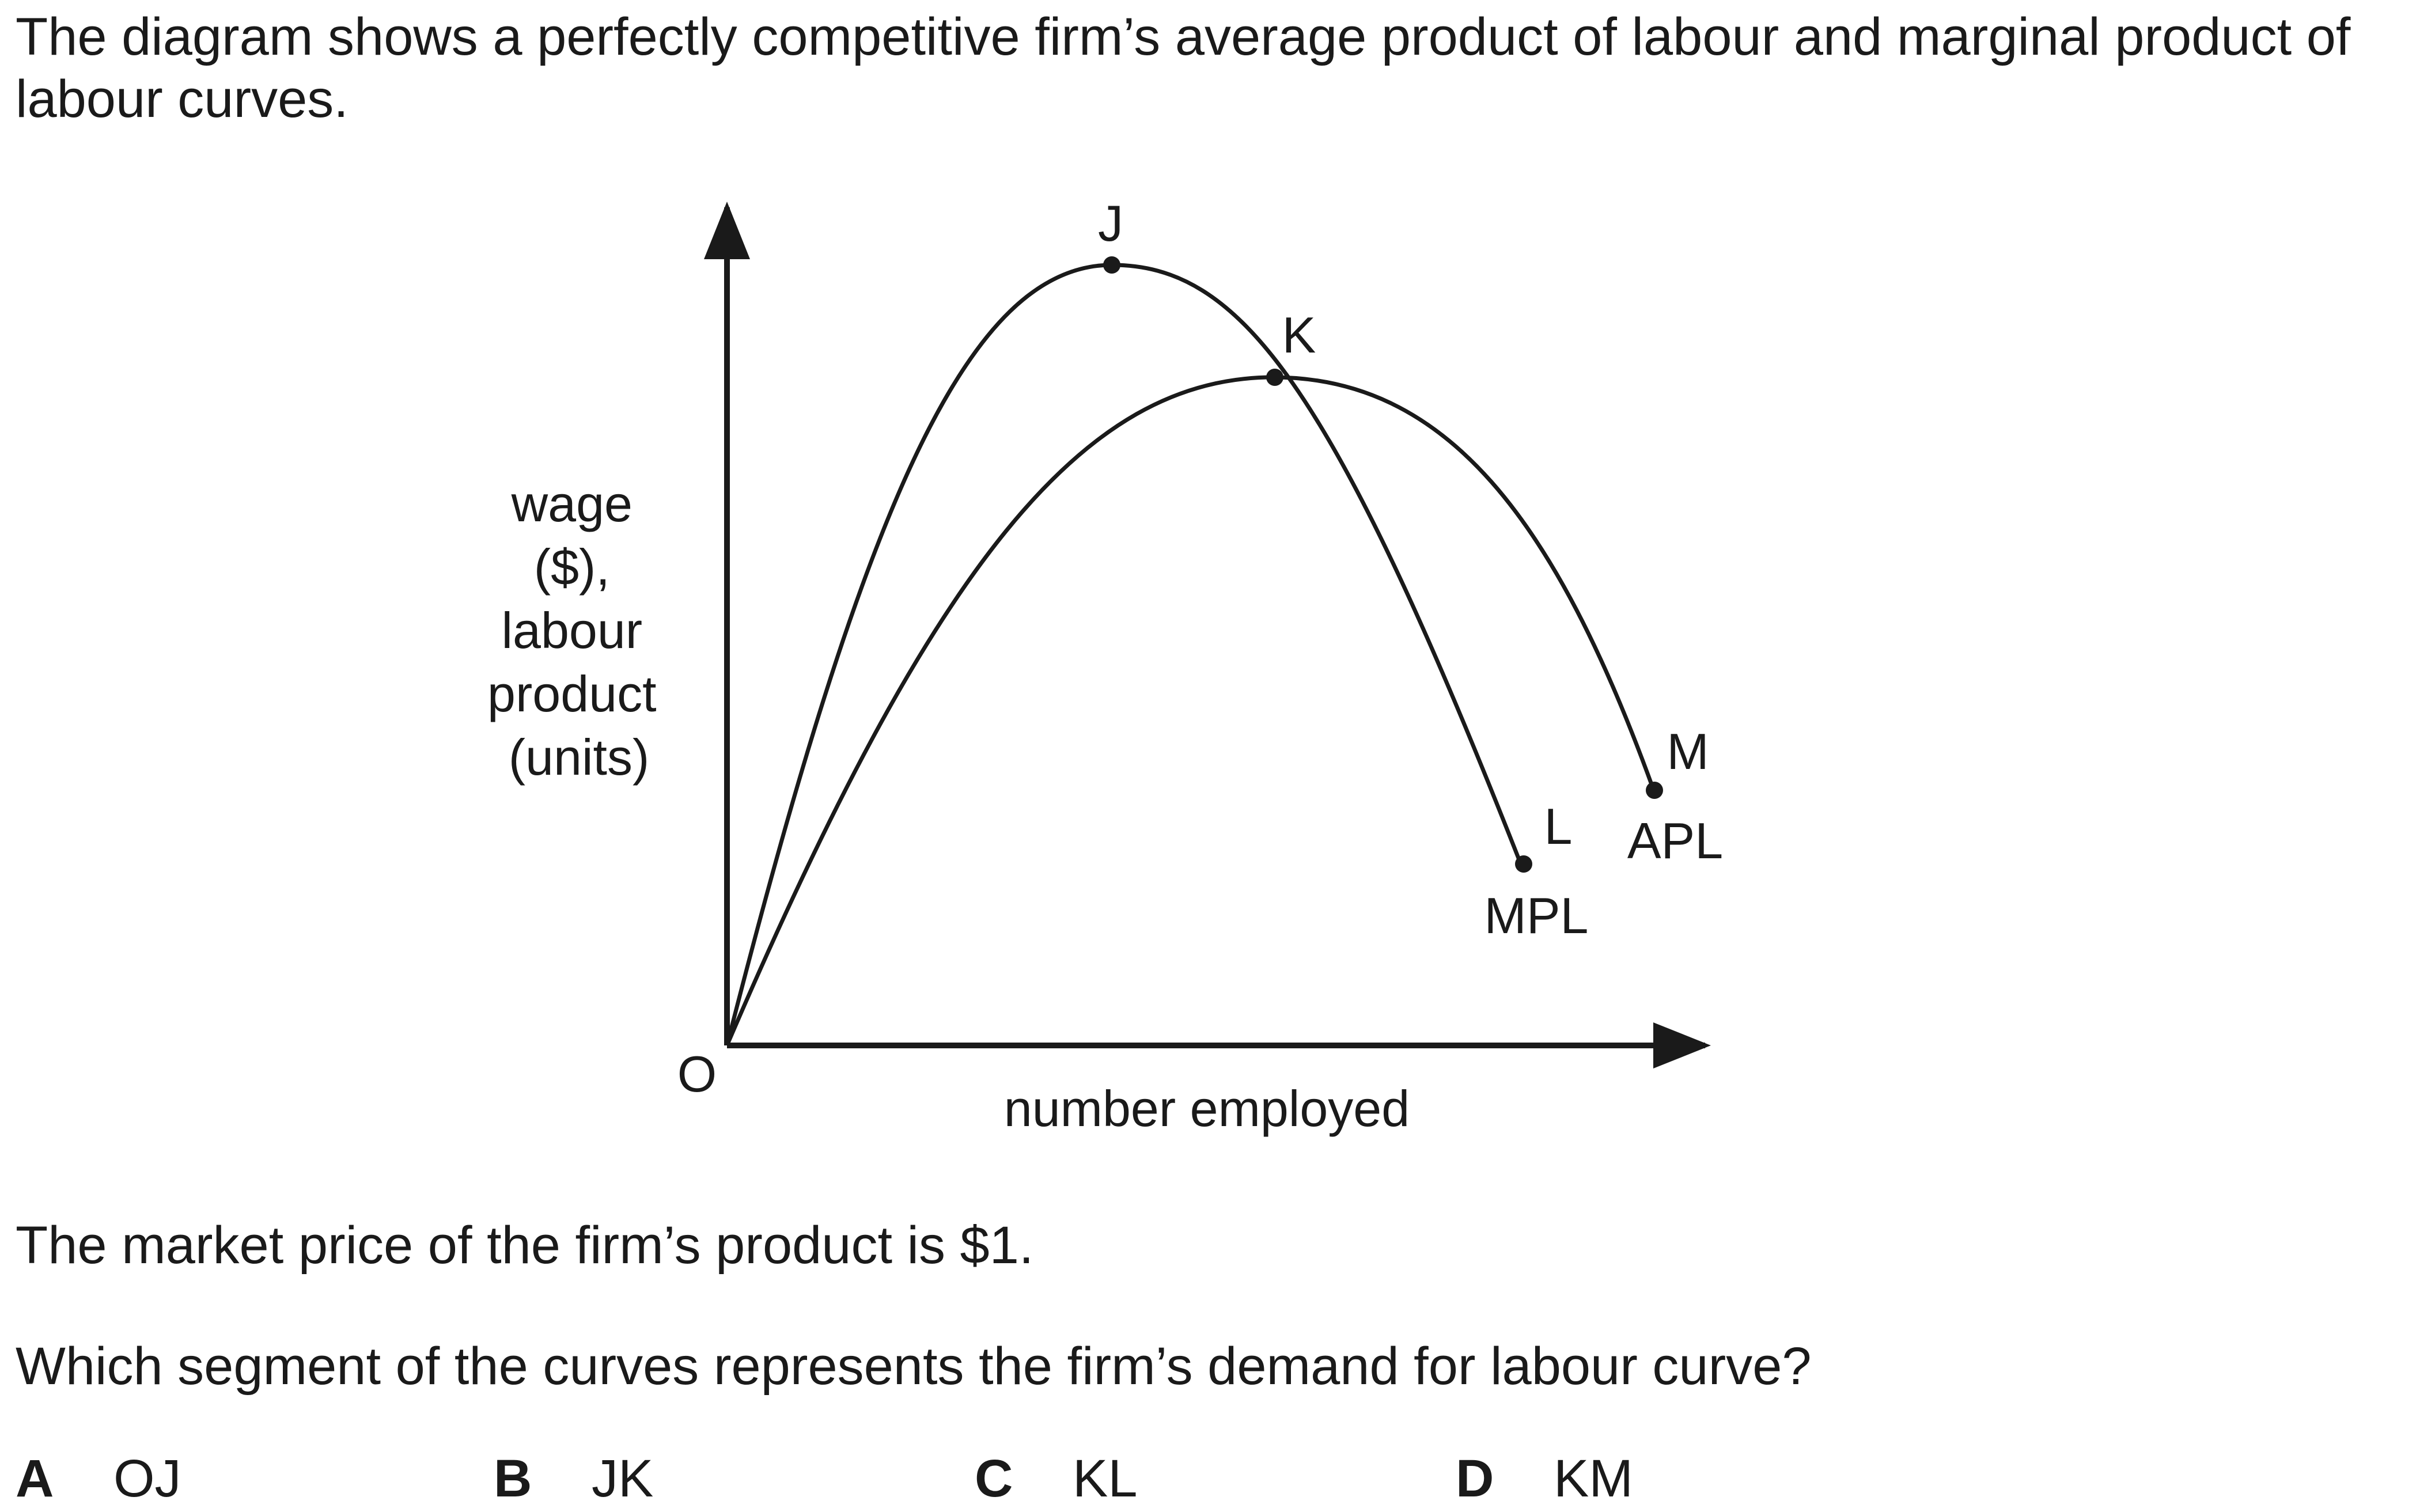 This screenshot has width=2420, height=1512. Describe the element at coordinates (1105, 1478) in the screenshot. I see `option-text: KL` at that location.